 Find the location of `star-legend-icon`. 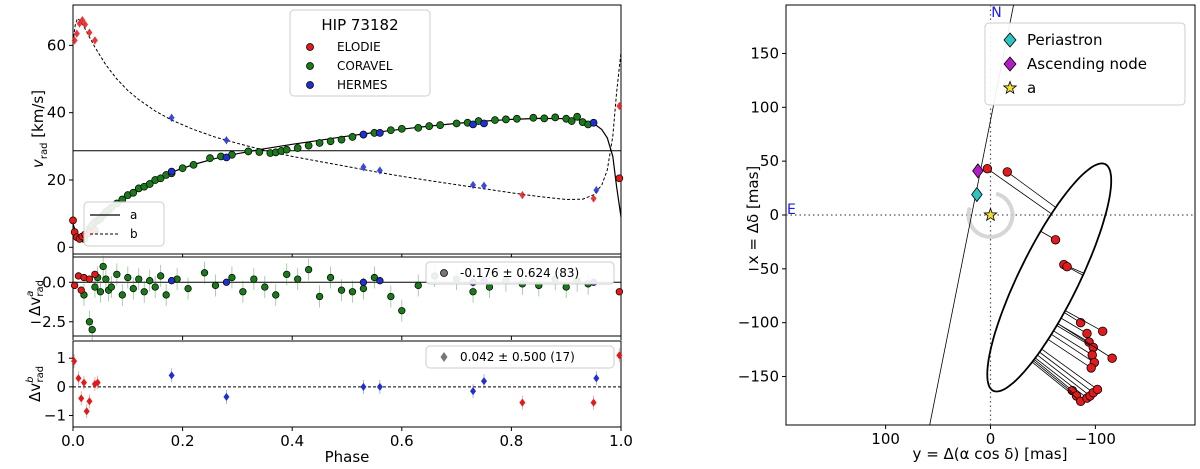

star-legend-icon is located at coordinates (1010, 87).